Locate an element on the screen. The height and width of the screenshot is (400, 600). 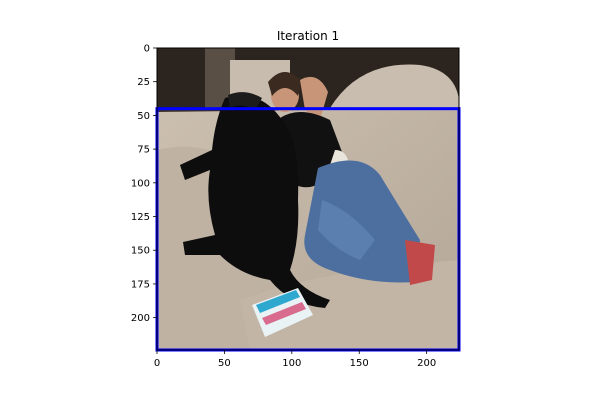
x-tick-label: 0 is located at coordinates (157, 363).